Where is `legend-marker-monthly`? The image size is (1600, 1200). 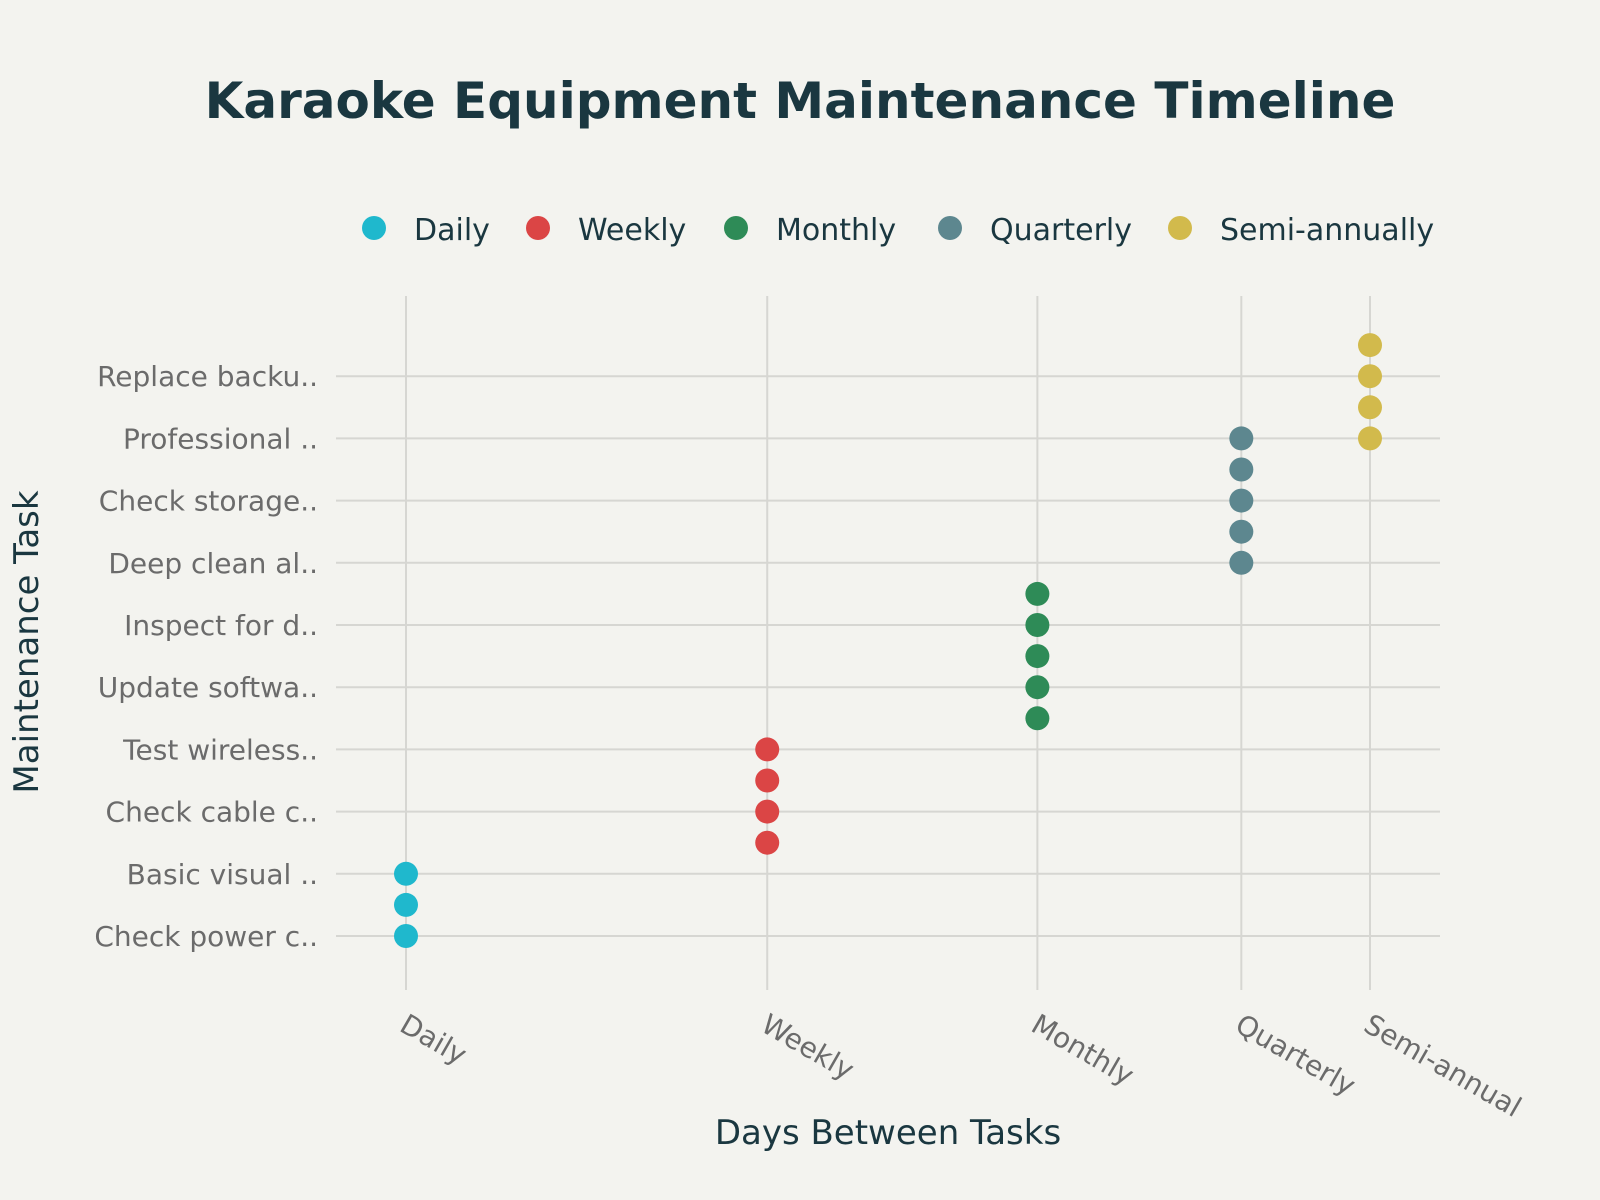
legend-marker-monthly is located at coordinates (736, 228).